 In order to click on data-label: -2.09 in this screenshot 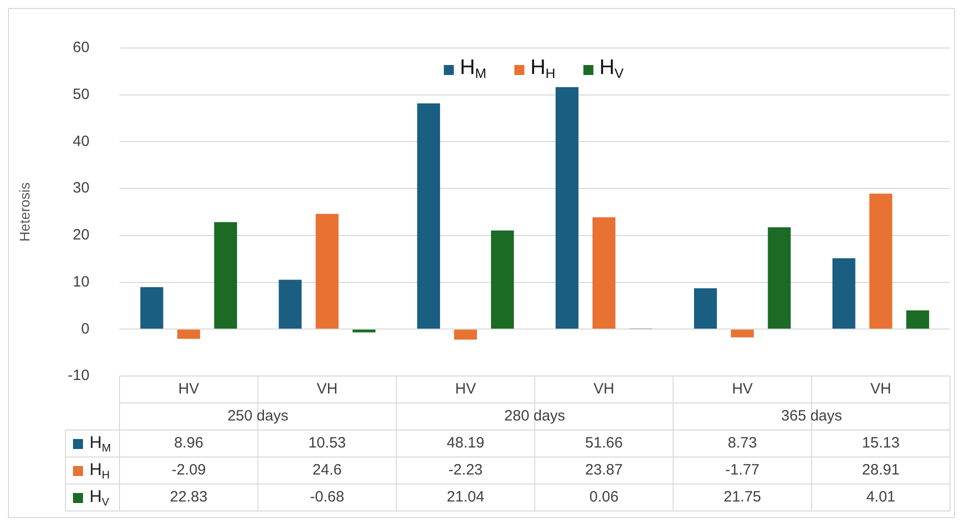, I will do `click(189, 470)`.